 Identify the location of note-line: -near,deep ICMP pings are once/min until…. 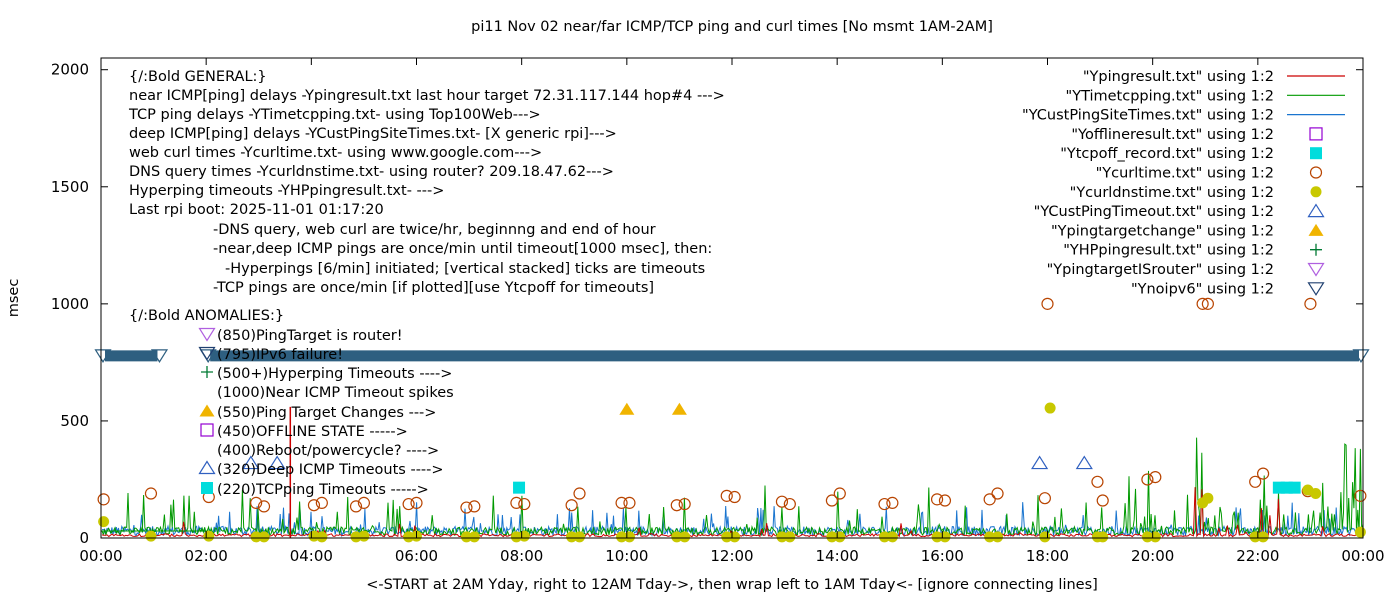
(462, 249).